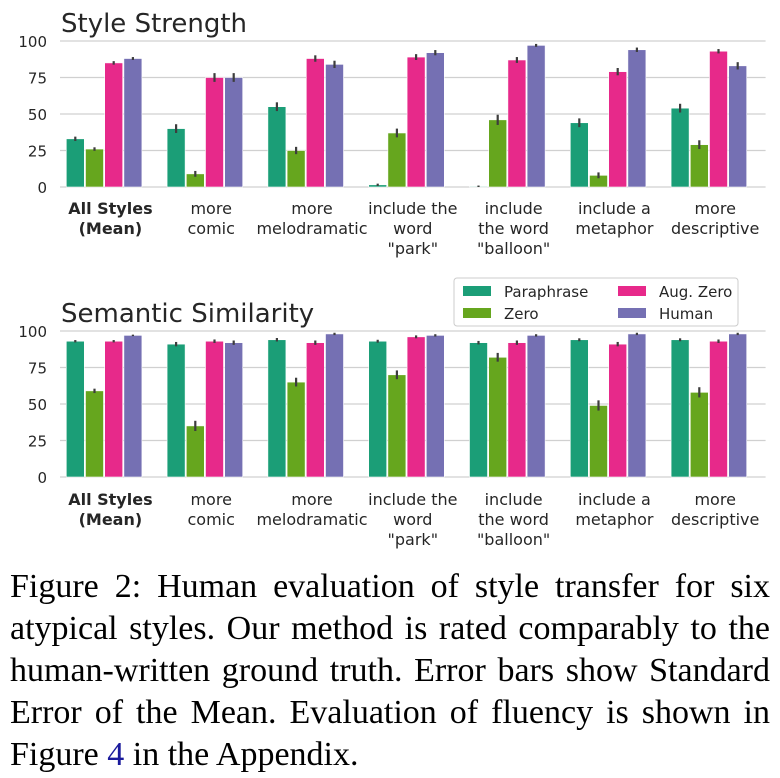 The image size is (780, 778). I want to click on legend-label: Human, so click(686, 314).